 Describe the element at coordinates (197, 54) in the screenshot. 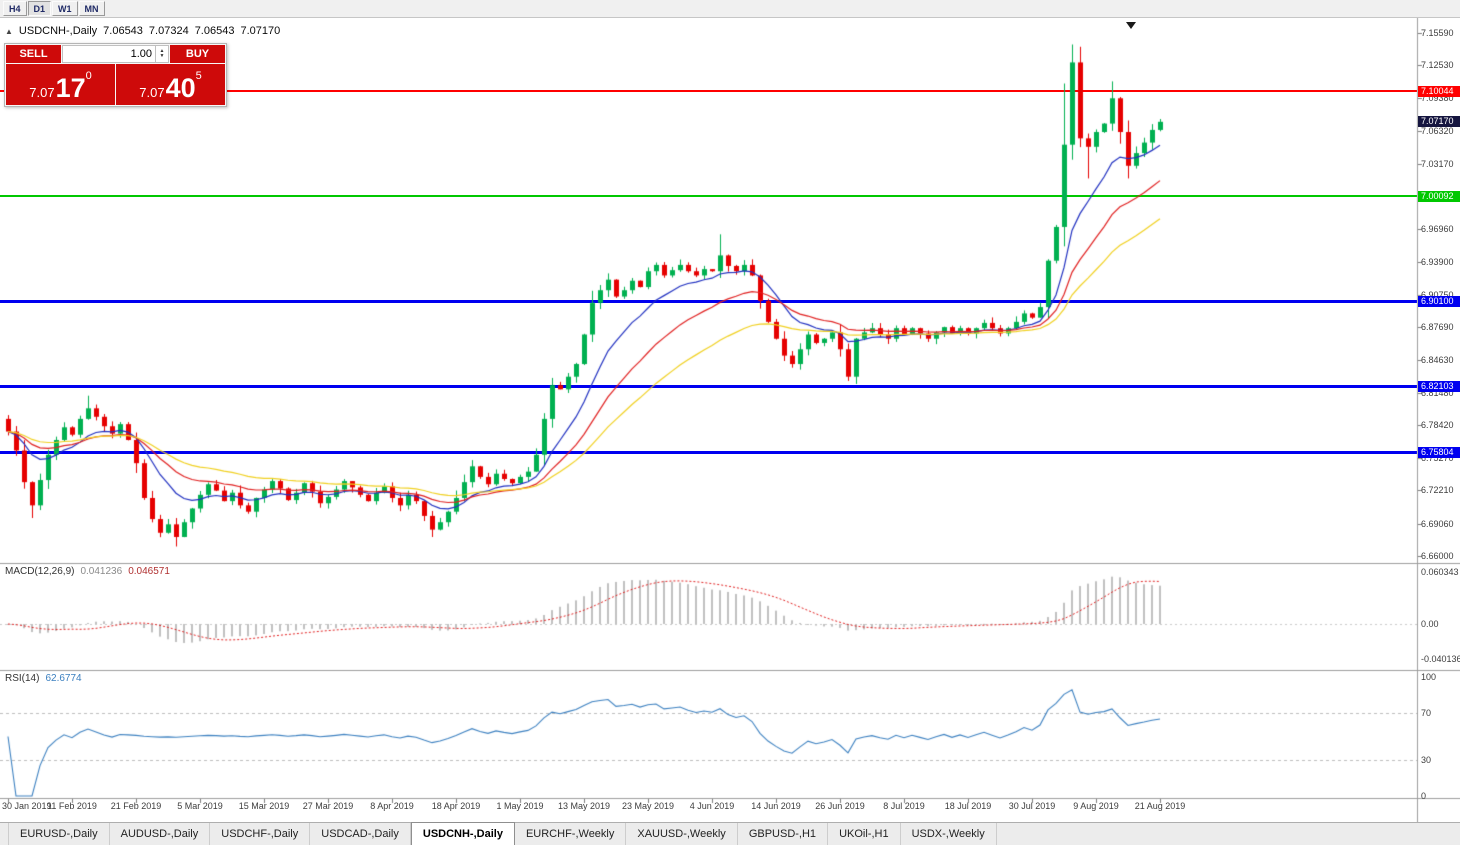

I see `buy-button: BUY` at that location.